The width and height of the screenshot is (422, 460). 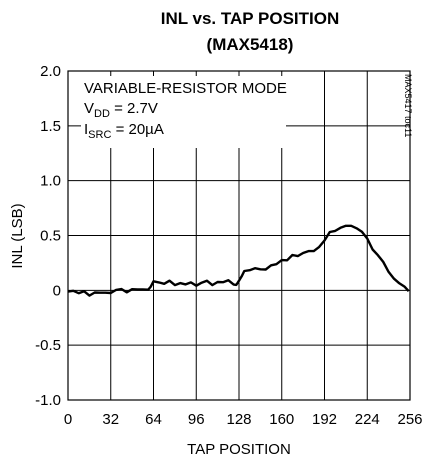 I want to click on y-tick-labels: 2.0 1.5 1.0 0.5 0 -0.5 -1.0, so click(x=48, y=236).